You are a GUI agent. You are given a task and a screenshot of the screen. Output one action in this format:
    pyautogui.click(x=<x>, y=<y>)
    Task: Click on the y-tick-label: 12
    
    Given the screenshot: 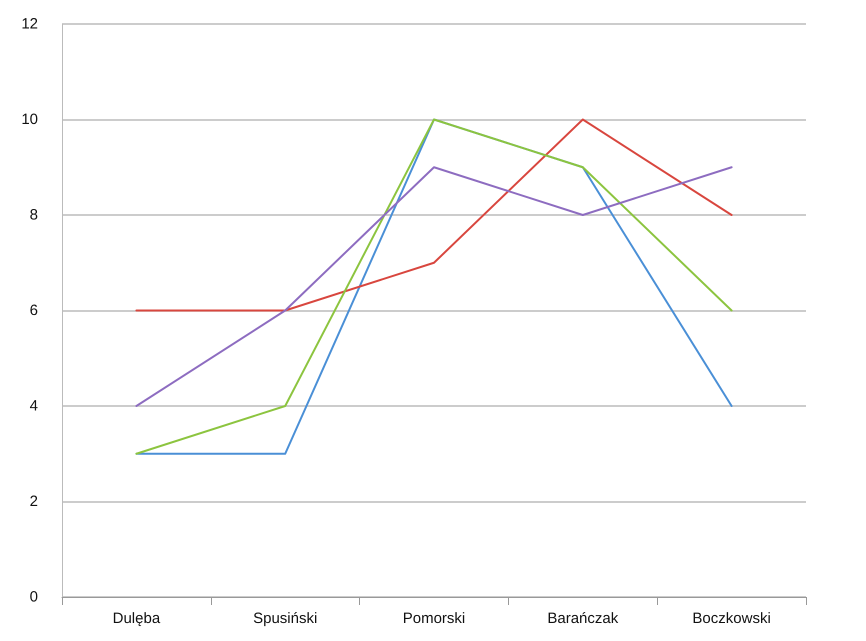 What is the action you would take?
    pyautogui.click(x=29, y=24)
    